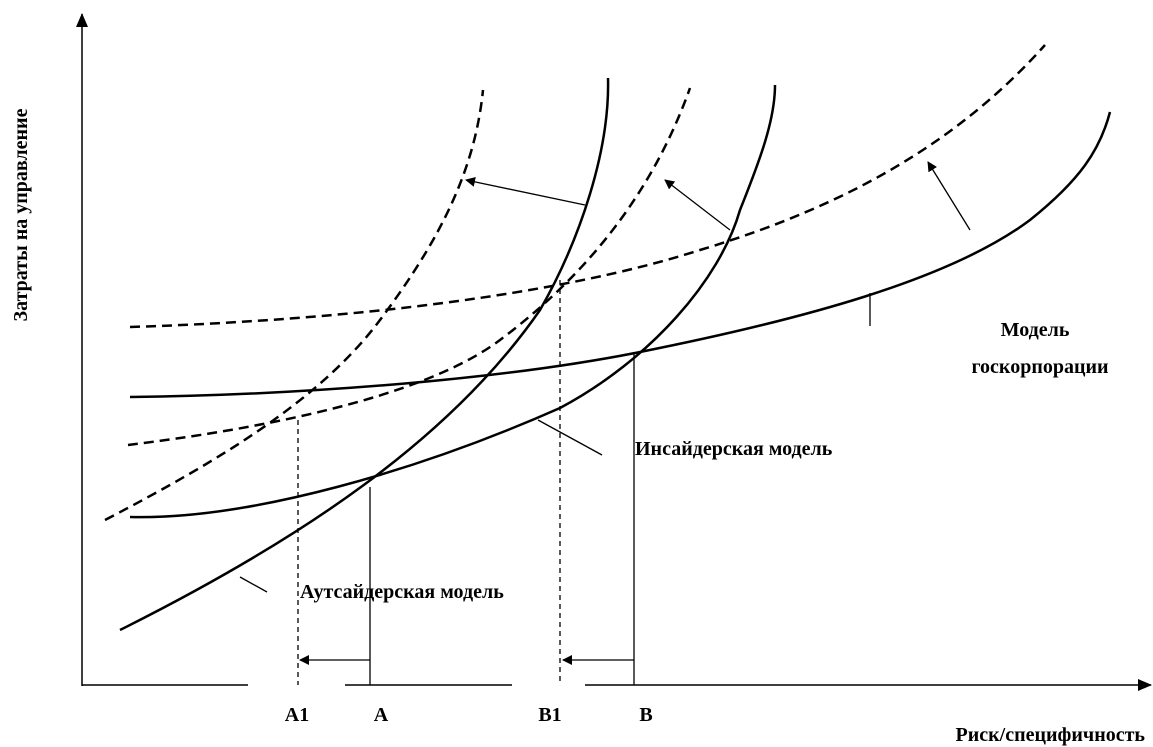 The image size is (1153, 747). I want to click on insider-label: Инсайдерская модель, so click(734, 449).